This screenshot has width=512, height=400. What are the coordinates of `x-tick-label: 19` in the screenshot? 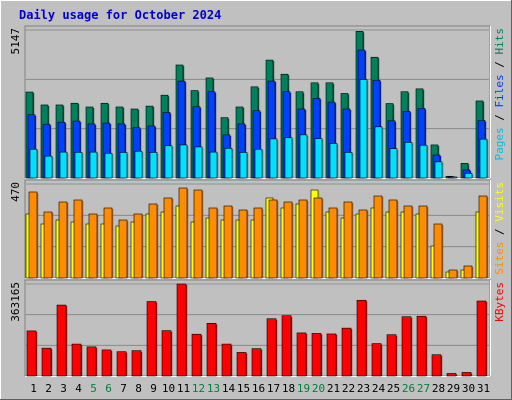 It's located at (303, 388).